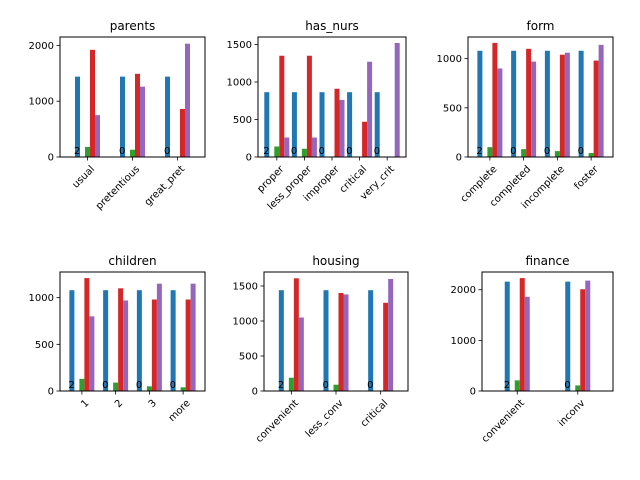  Describe the element at coordinates (132, 261) in the screenshot. I see `subplot-title: children` at that location.